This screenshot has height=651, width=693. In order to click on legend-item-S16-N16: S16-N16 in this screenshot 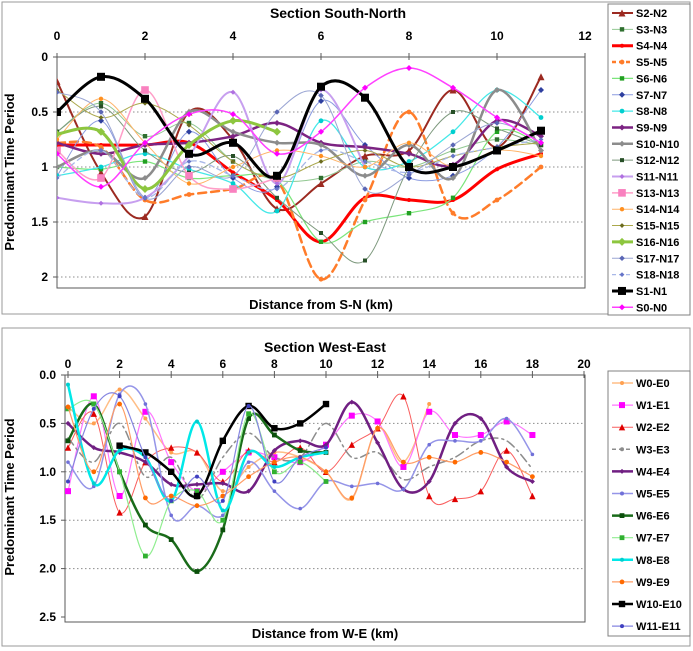, I will do `click(645, 243)`.